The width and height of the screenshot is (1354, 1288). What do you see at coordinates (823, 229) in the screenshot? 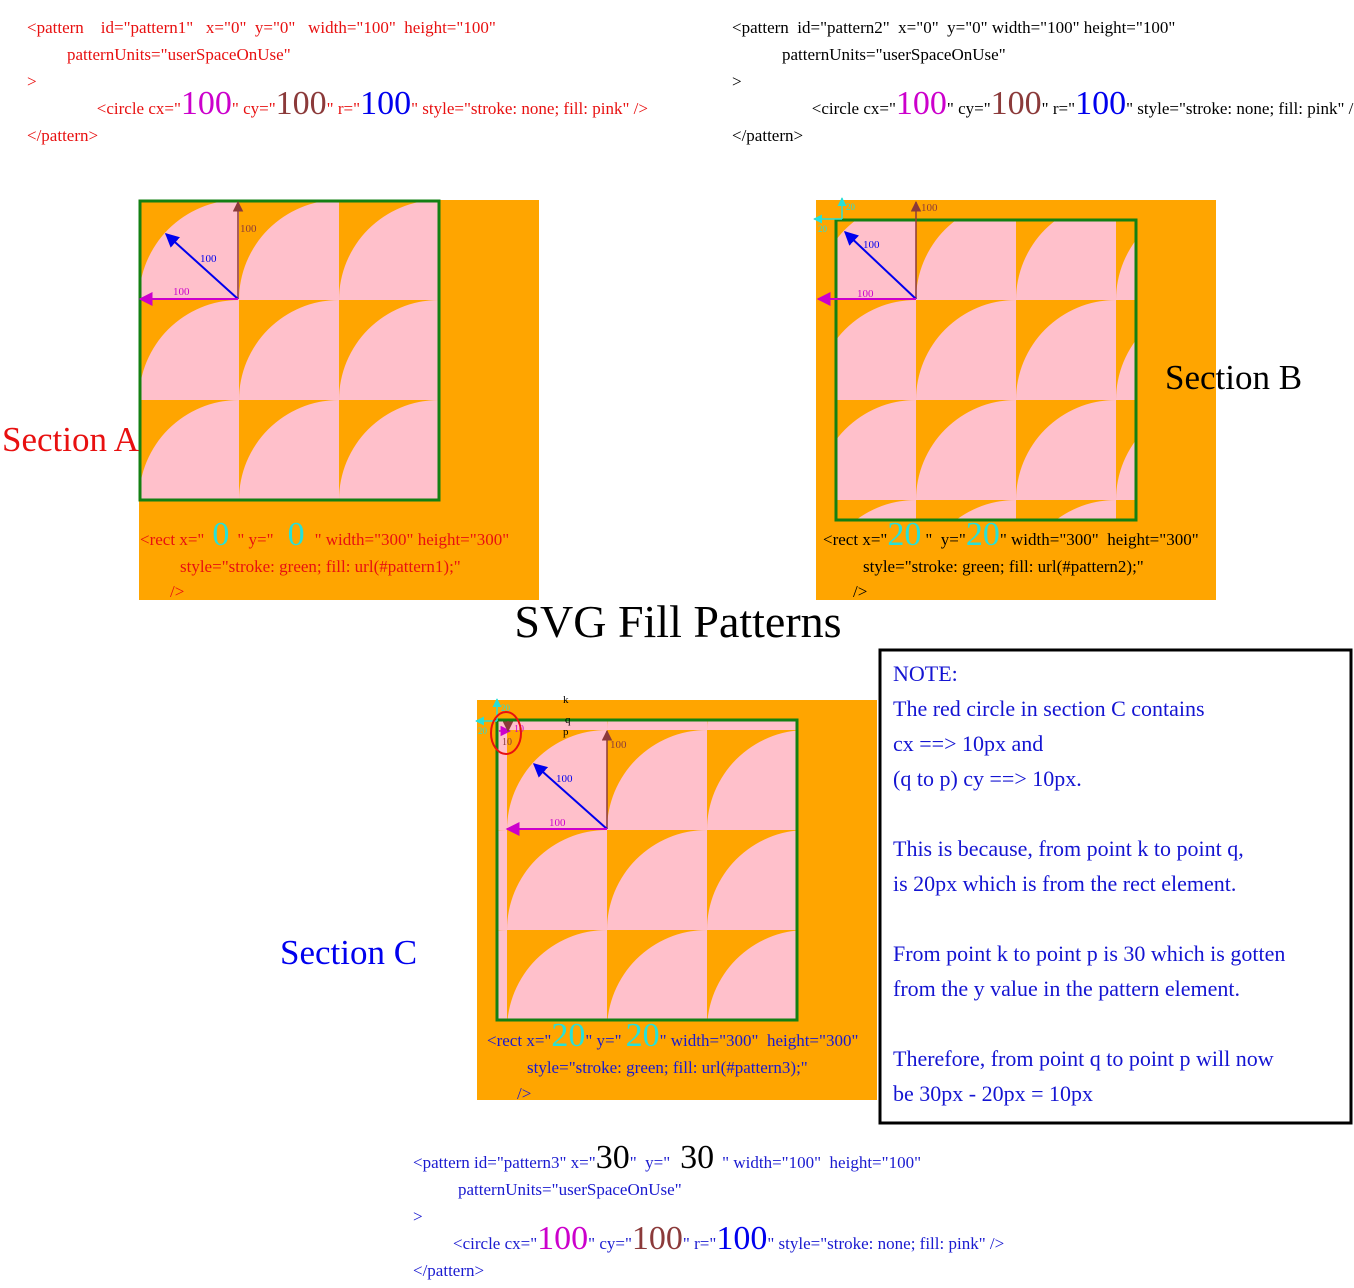
I see `section-b-offset-x-label: 20` at bounding box center [823, 229].